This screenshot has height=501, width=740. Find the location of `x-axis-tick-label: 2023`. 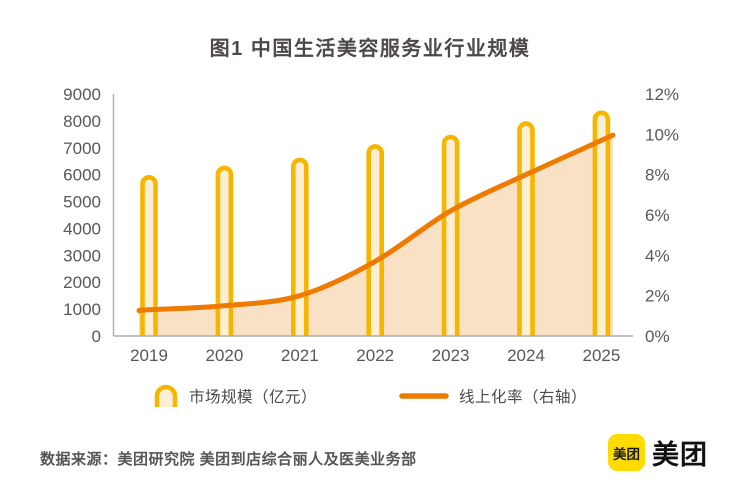

x-axis-tick-label: 2023 is located at coordinates (451, 355).